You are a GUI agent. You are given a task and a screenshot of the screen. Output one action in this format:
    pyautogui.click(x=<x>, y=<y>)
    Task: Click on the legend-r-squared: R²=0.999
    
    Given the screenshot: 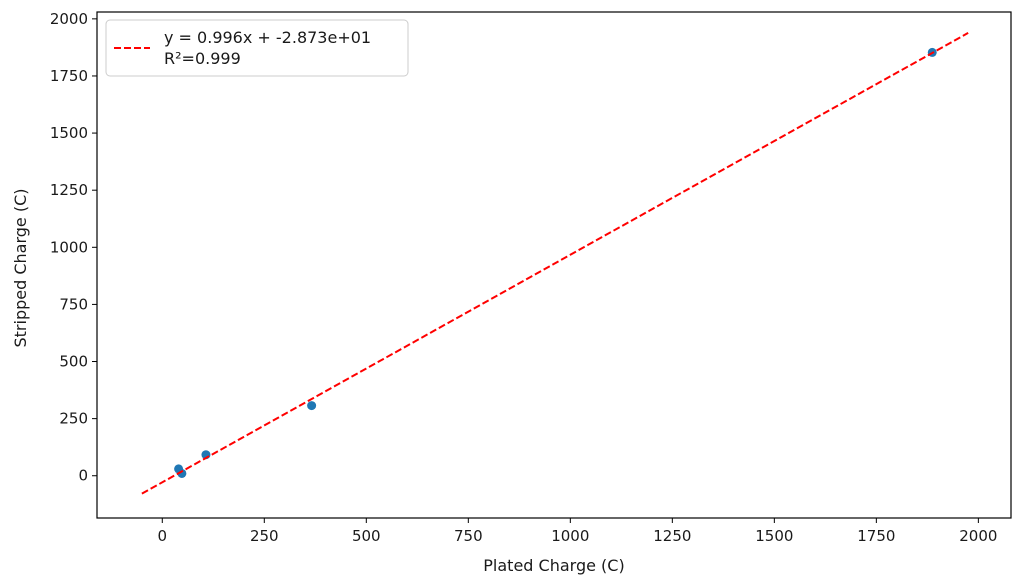 What is the action you would take?
    pyautogui.click(x=202, y=58)
    